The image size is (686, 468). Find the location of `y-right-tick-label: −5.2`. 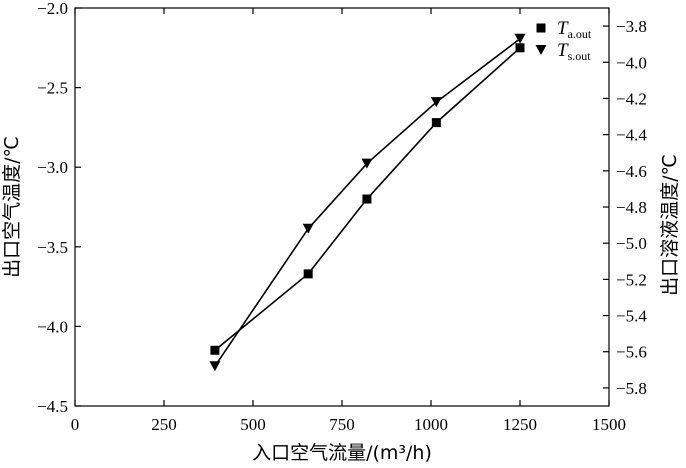

y-right-tick-label: −5.2 is located at coordinates (631, 279).